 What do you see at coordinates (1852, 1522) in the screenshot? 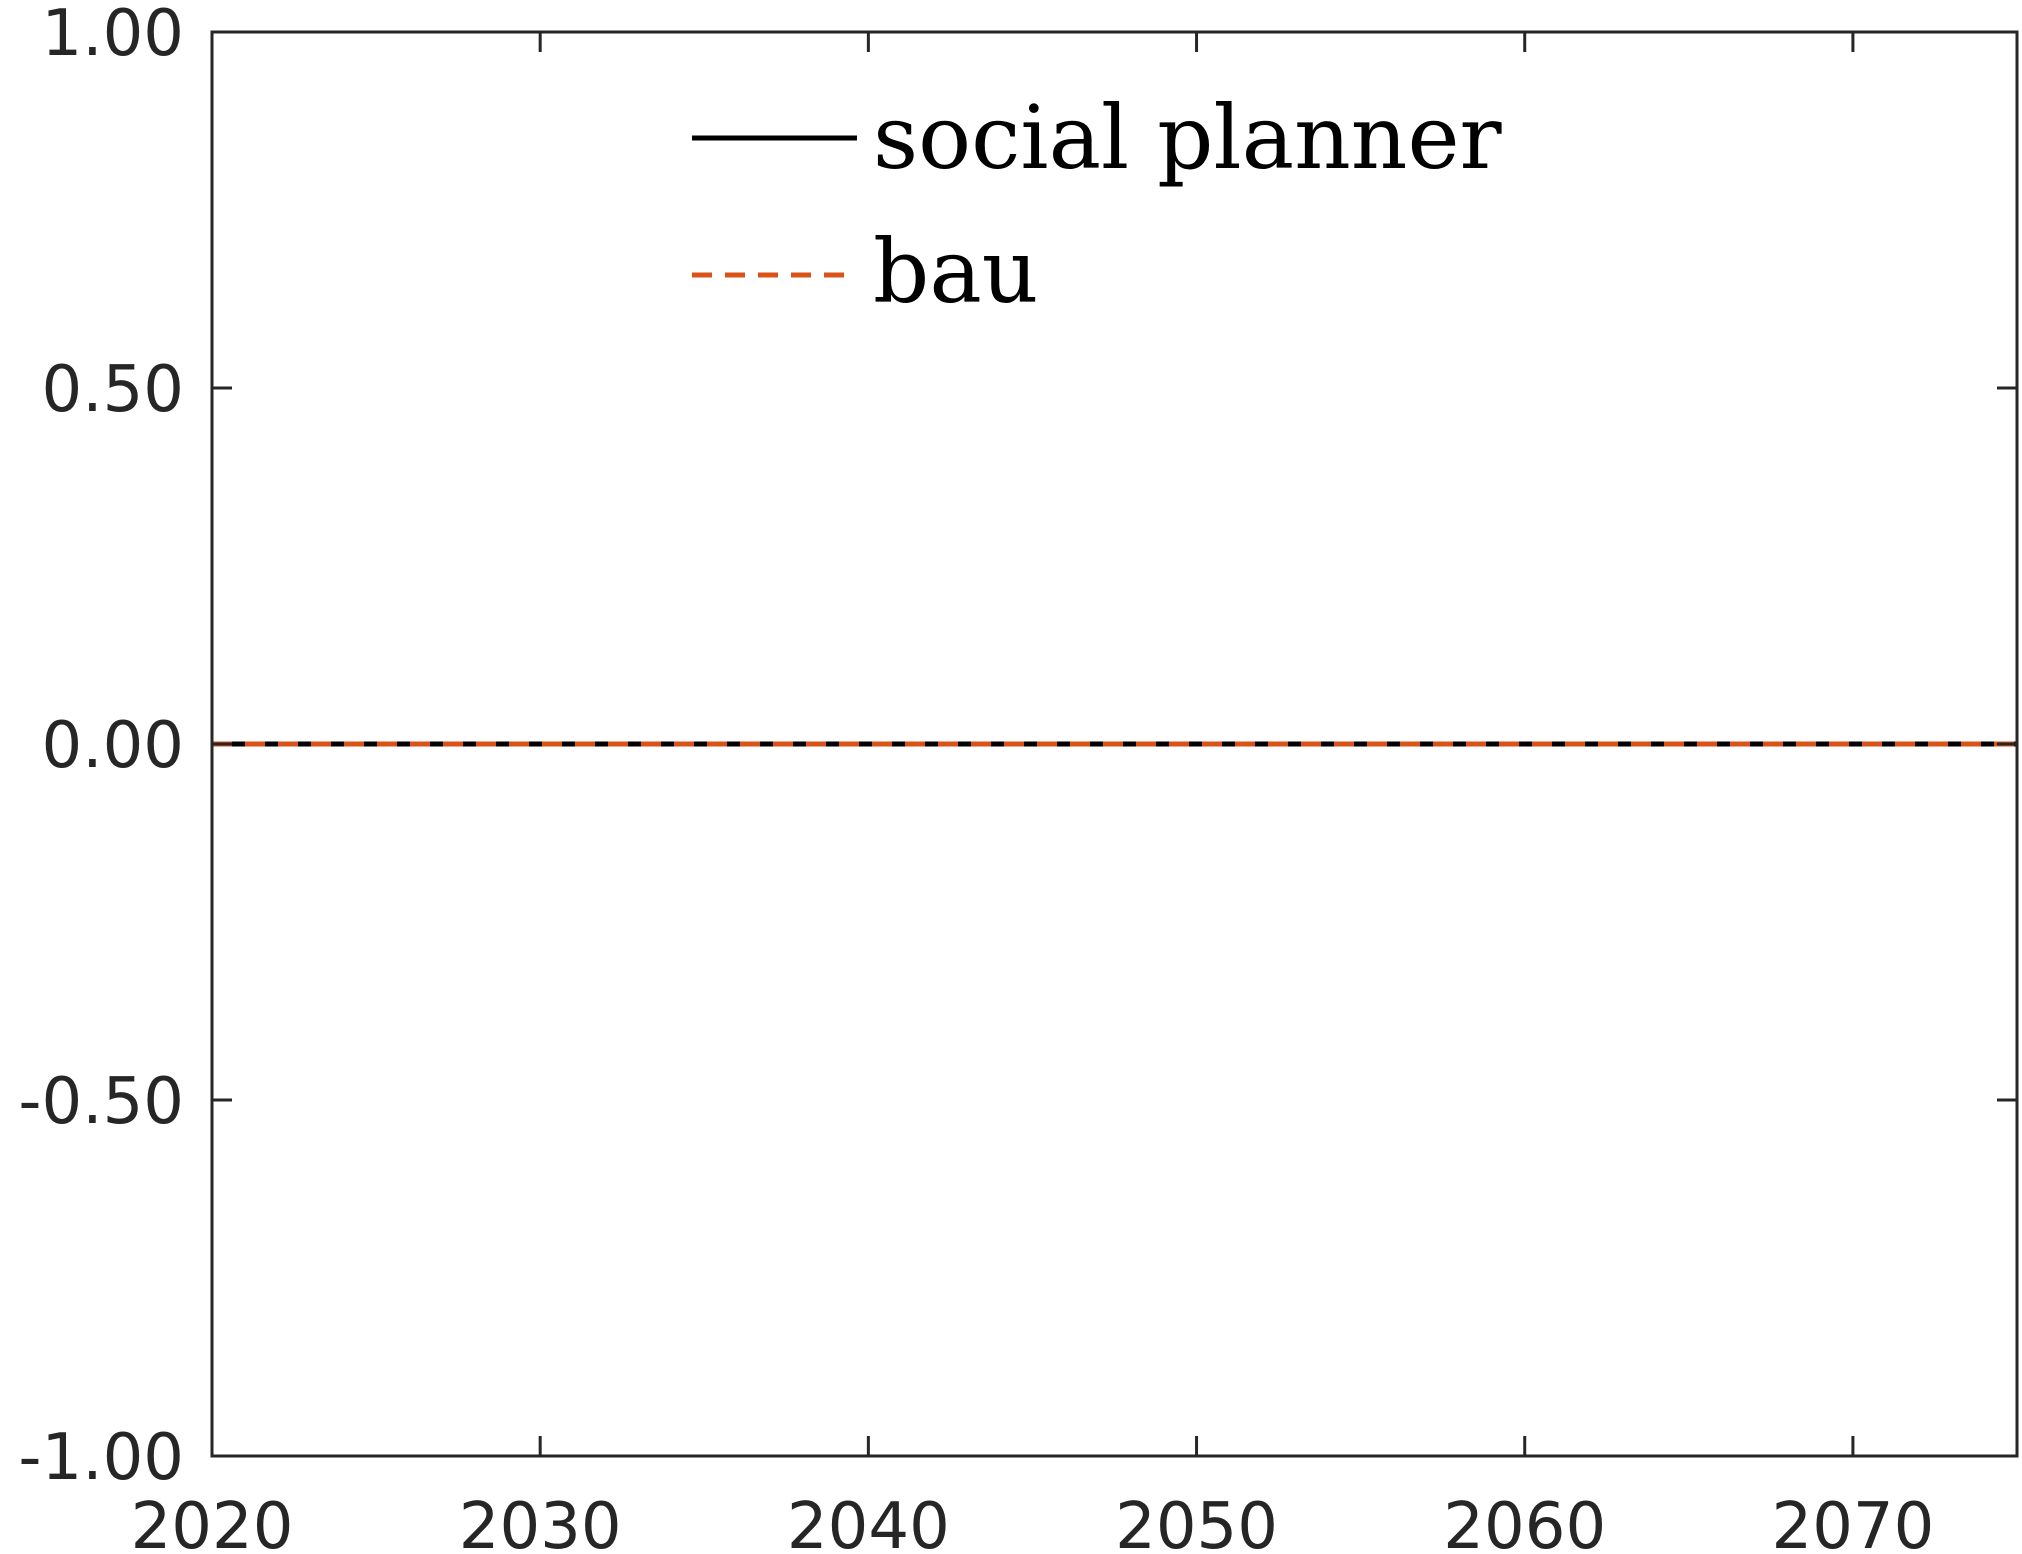
I see `x-tick-label: 2070` at bounding box center [1852, 1522].